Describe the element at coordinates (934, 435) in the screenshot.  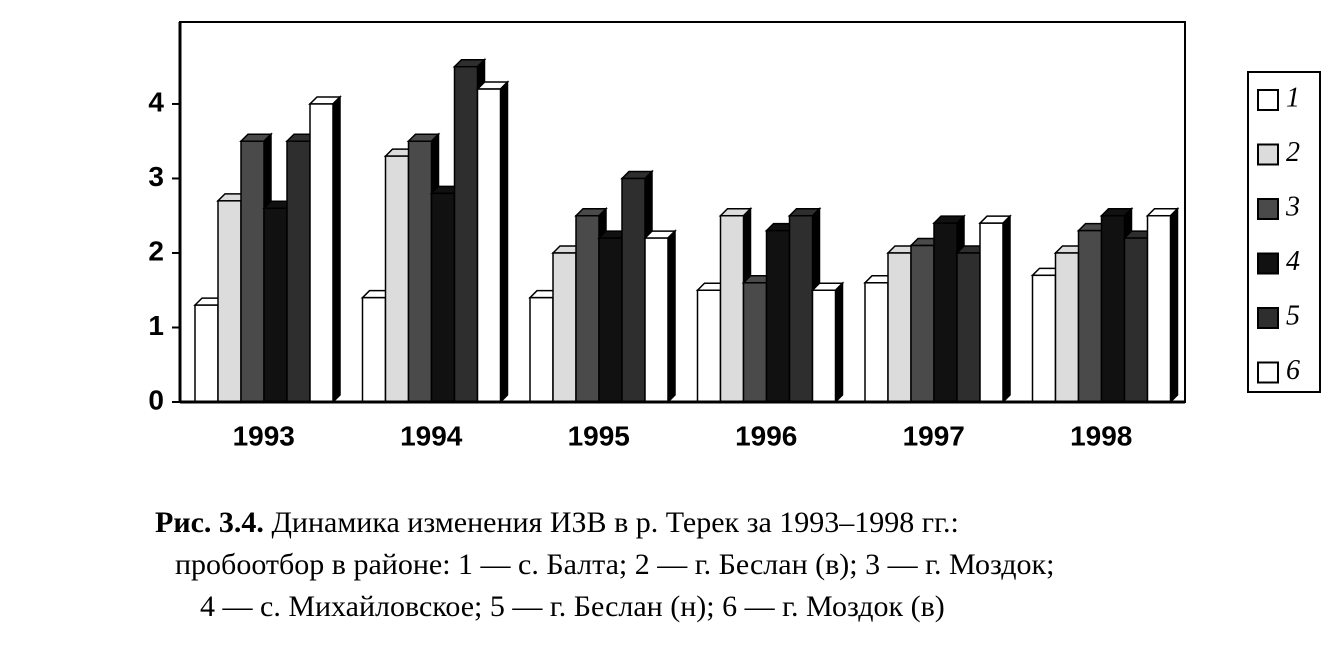
I see `x-tick-label: 1997` at that location.